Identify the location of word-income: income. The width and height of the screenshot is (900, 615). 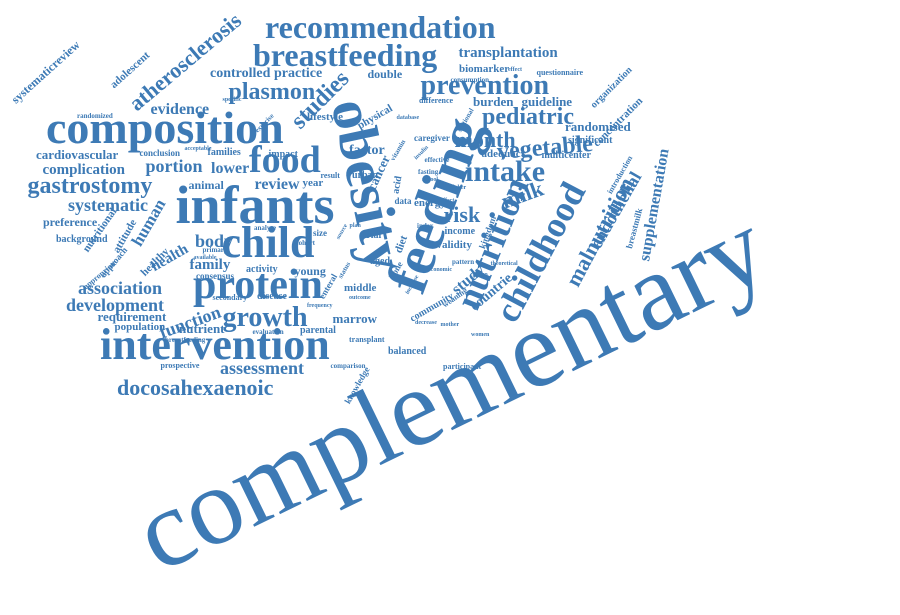
(460, 231).